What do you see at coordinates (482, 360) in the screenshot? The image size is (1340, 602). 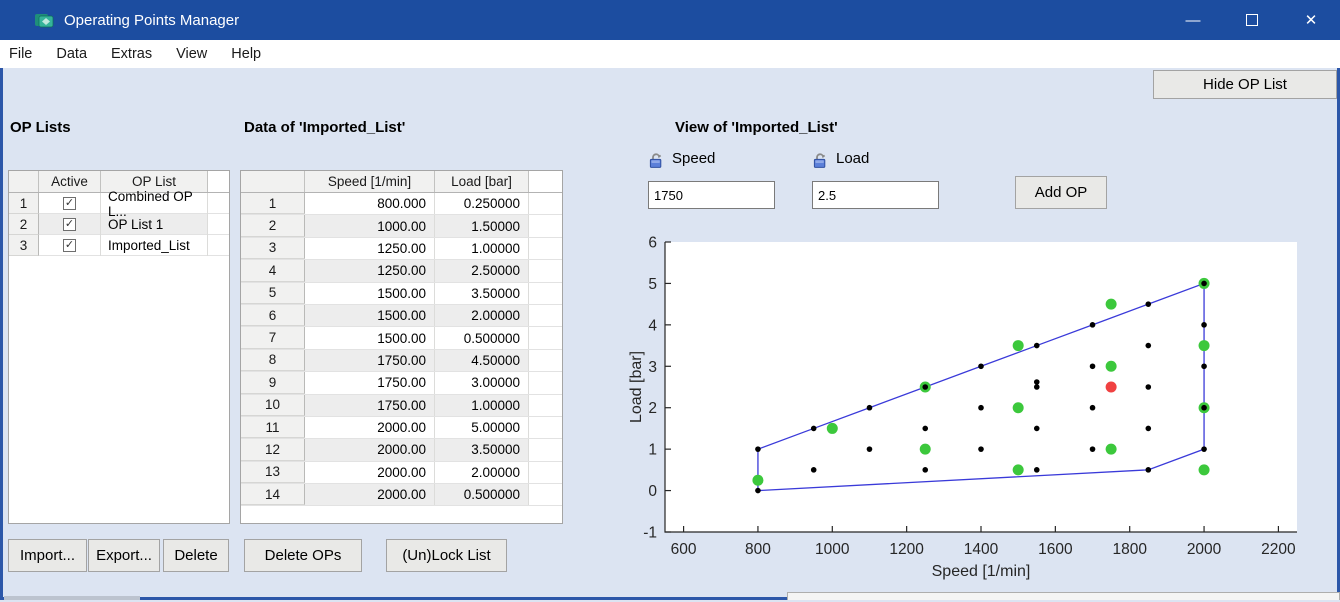 I see `load-value-cell: 4.50000` at bounding box center [482, 360].